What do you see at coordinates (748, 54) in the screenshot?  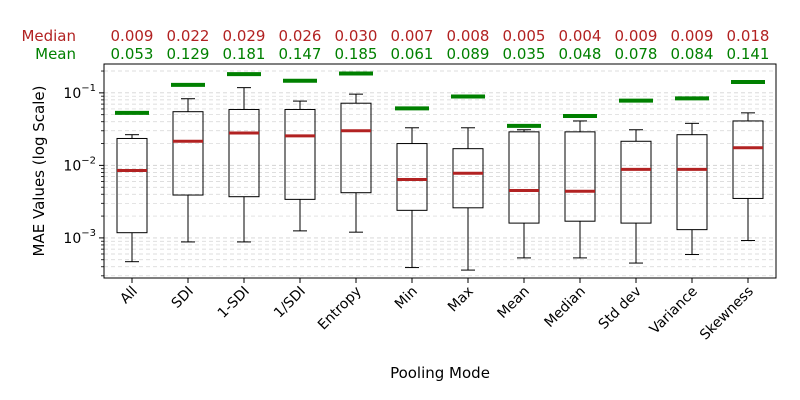 I see `mean-value-label: 0.141` at bounding box center [748, 54].